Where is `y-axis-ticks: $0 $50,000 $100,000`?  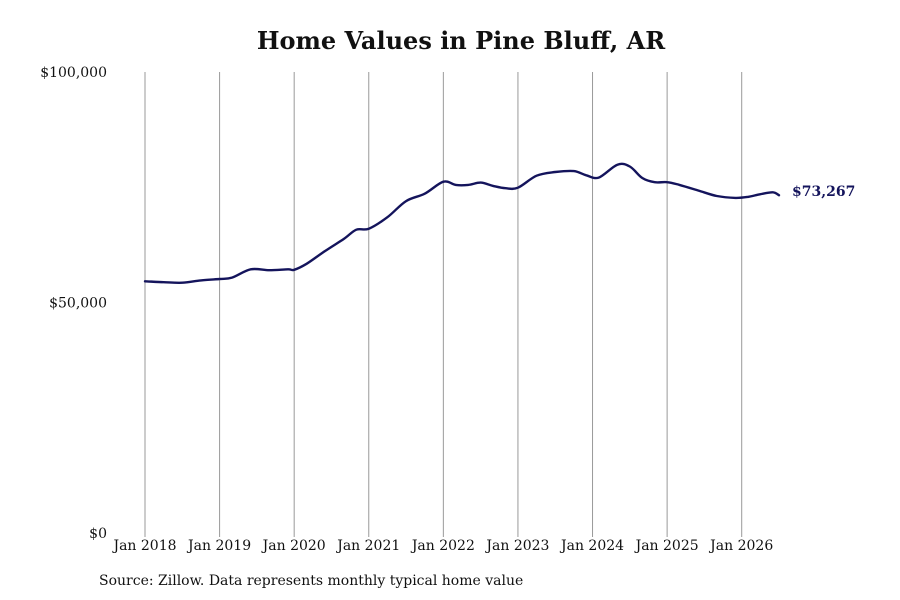
y-axis-ticks: $0 $50,000 $100,000 is located at coordinates (73, 303).